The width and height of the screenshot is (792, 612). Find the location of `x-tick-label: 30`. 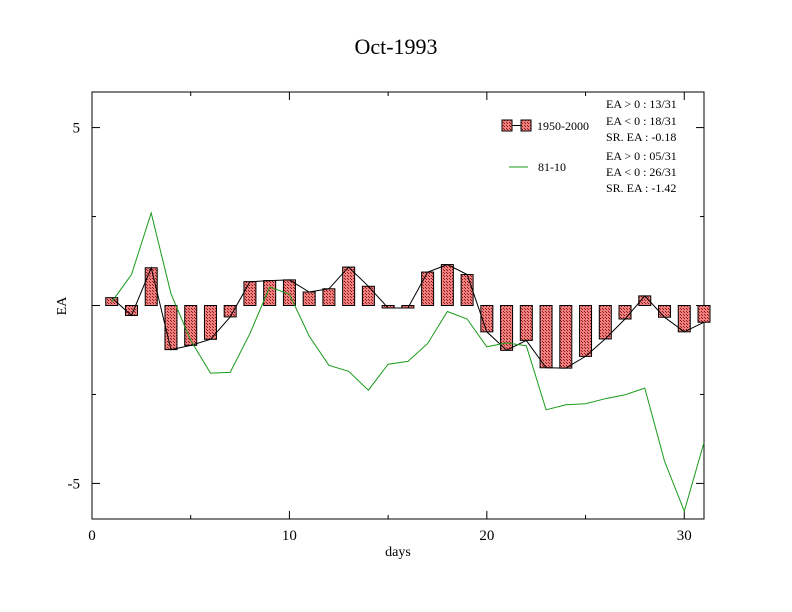

x-tick-label: 30 is located at coordinates (684, 536).